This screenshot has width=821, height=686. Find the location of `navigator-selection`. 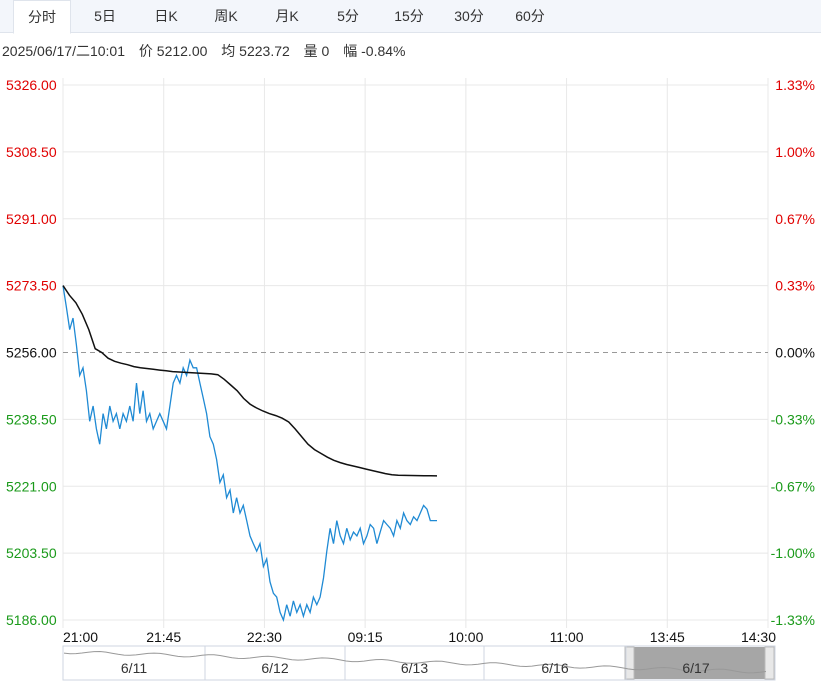

navigator-selection is located at coordinates (696, 663).